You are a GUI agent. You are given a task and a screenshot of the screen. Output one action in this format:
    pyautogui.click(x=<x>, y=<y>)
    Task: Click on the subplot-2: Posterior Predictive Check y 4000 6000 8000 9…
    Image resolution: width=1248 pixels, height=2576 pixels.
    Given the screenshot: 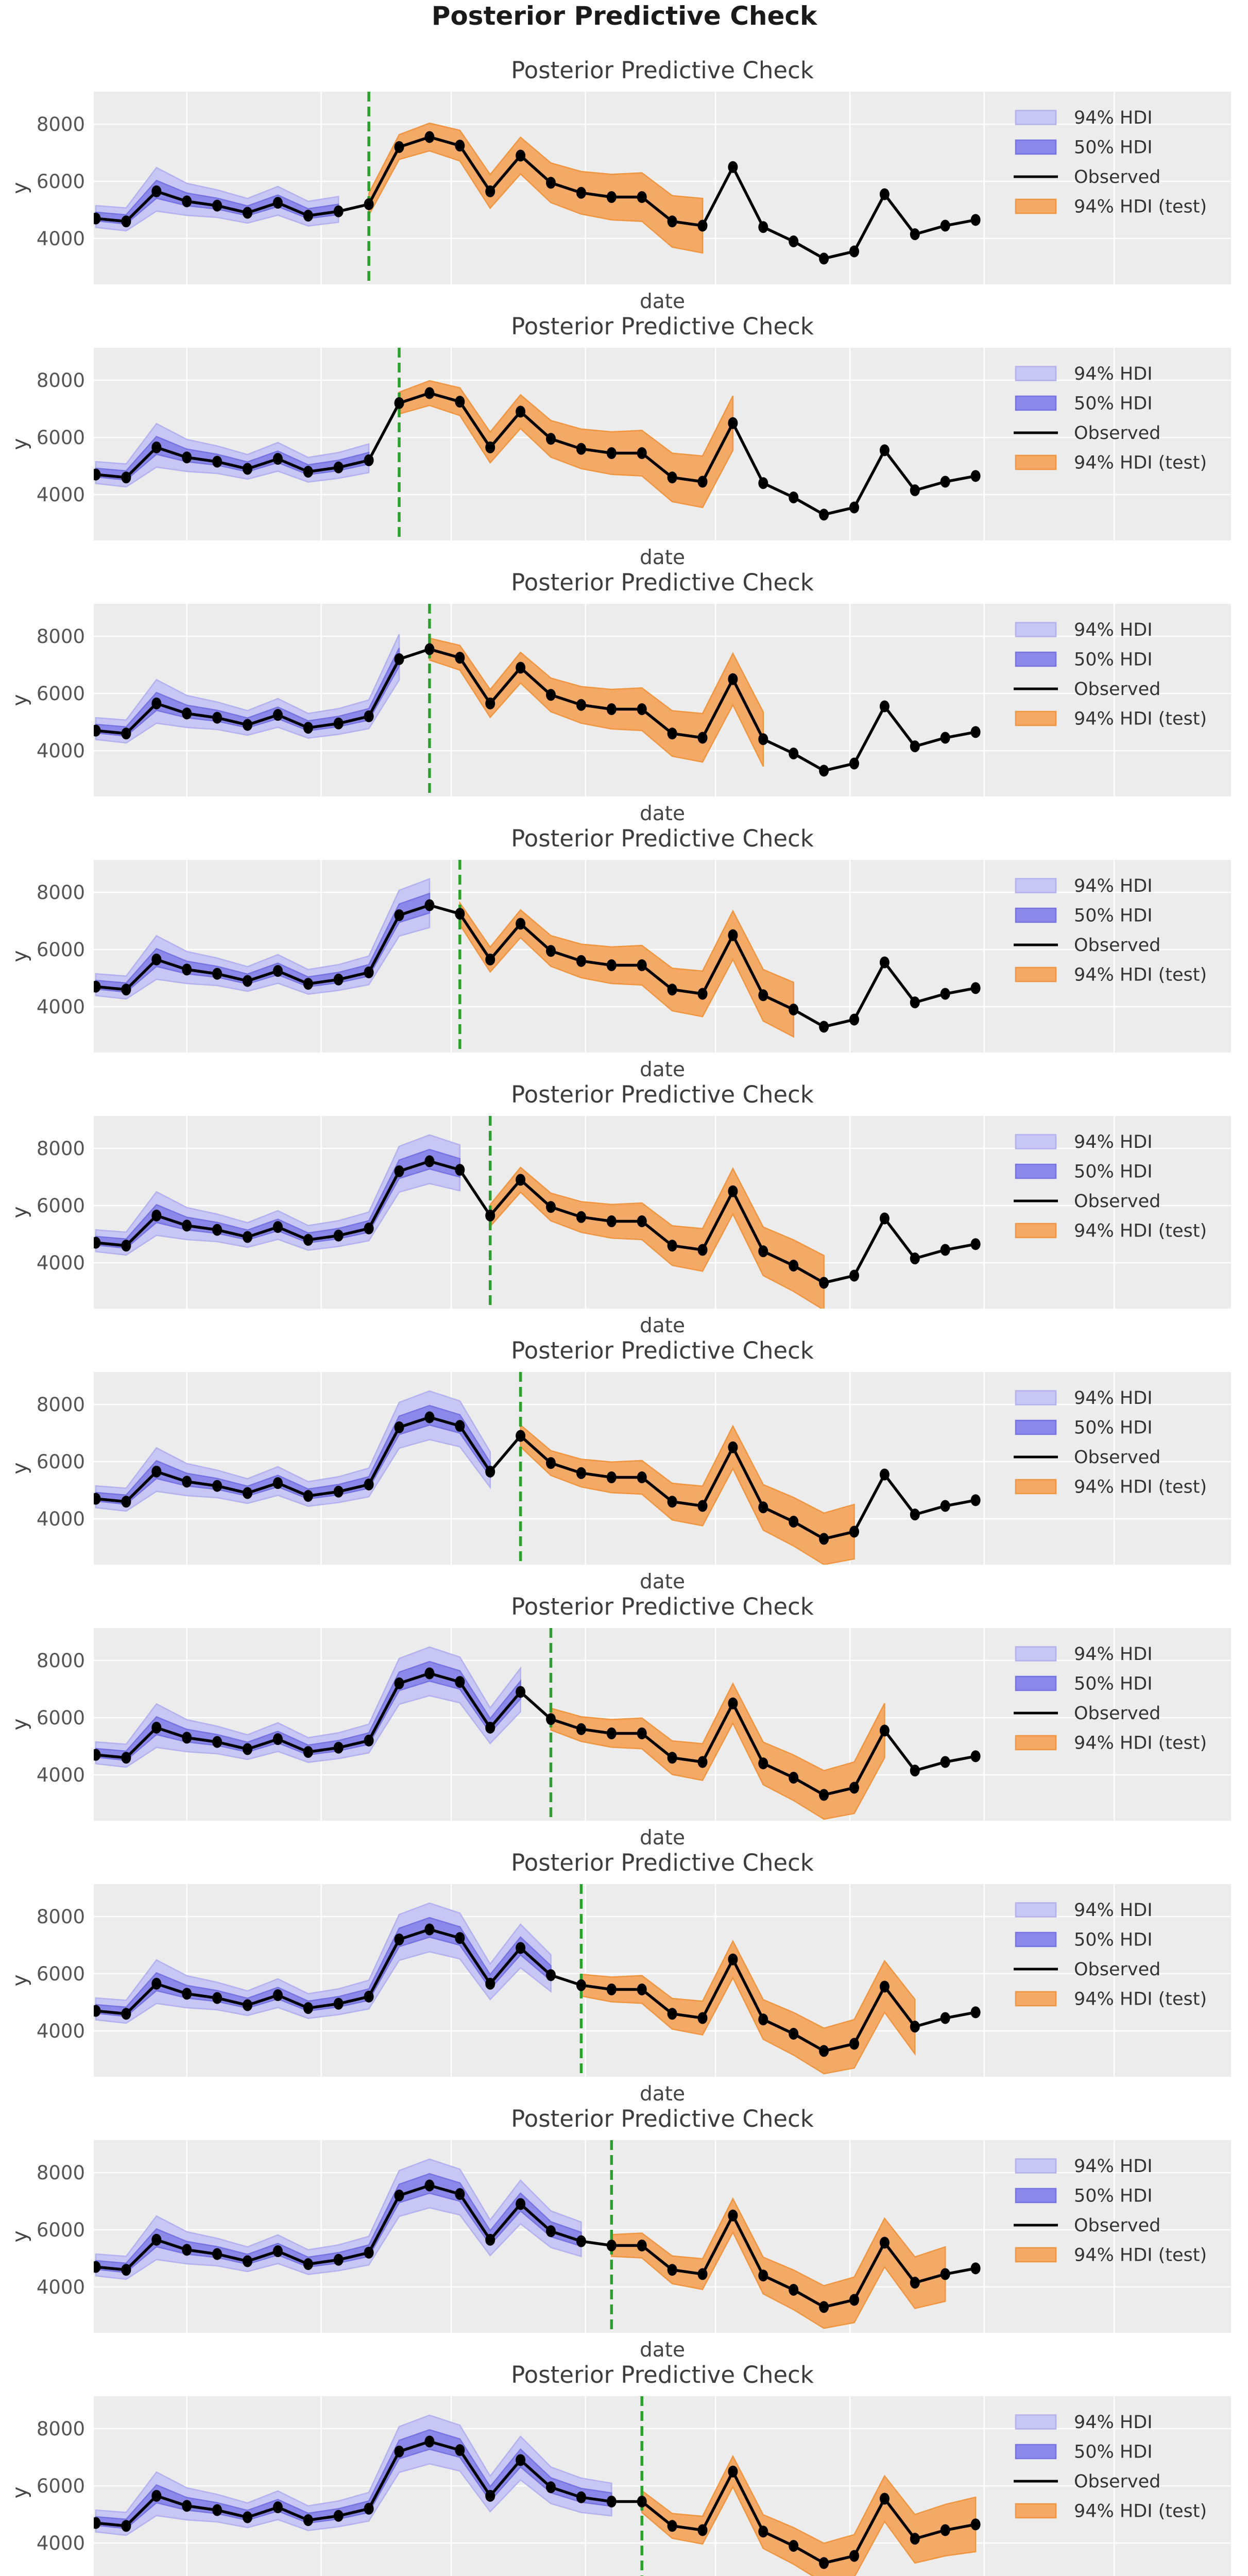 What is the action you would take?
    pyautogui.click(x=620, y=441)
    